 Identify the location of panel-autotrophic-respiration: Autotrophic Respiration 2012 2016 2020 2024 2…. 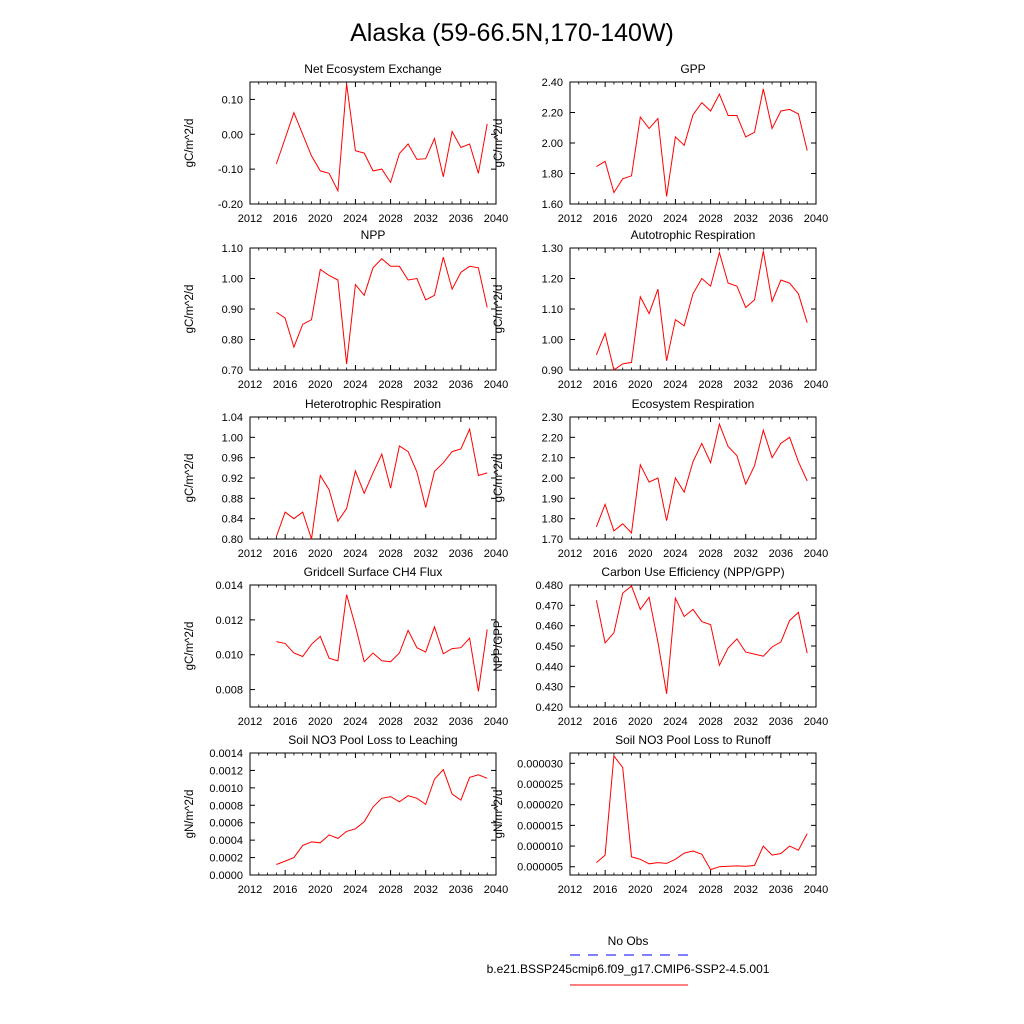
(660, 309).